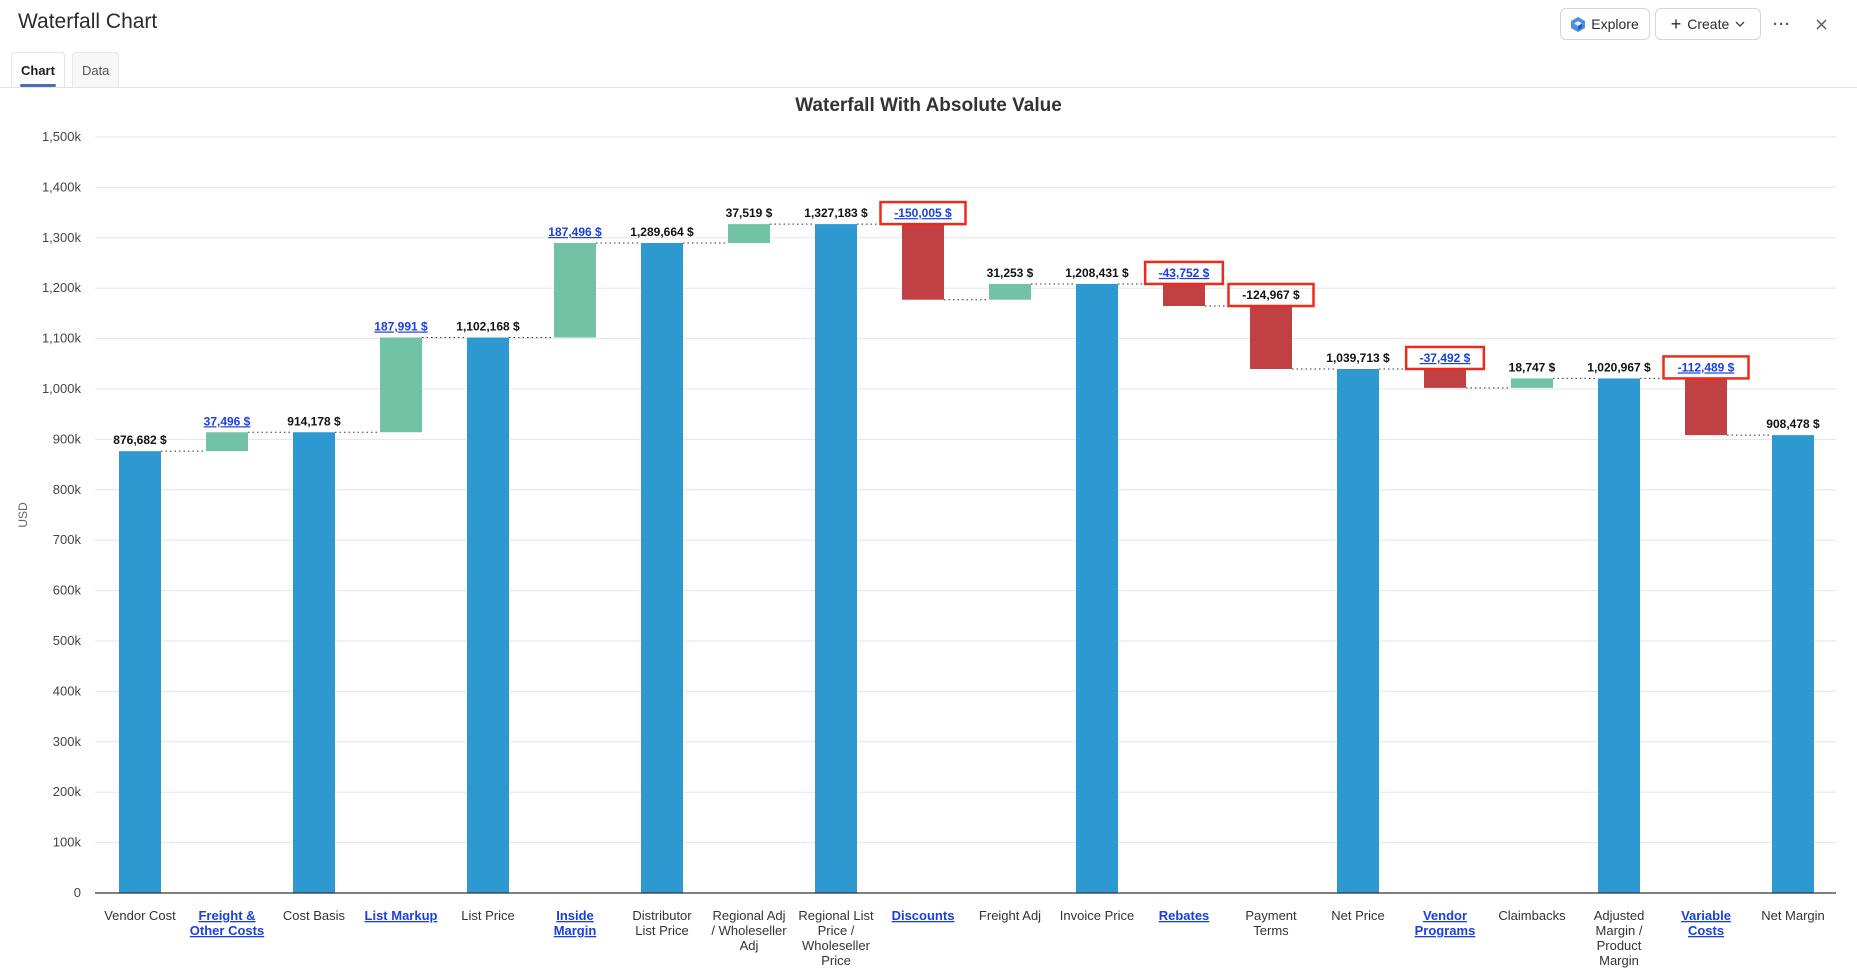  Describe the element at coordinates (1532, 915) in the screenshot. I see `x-category-label: Claimbacks` at that location.